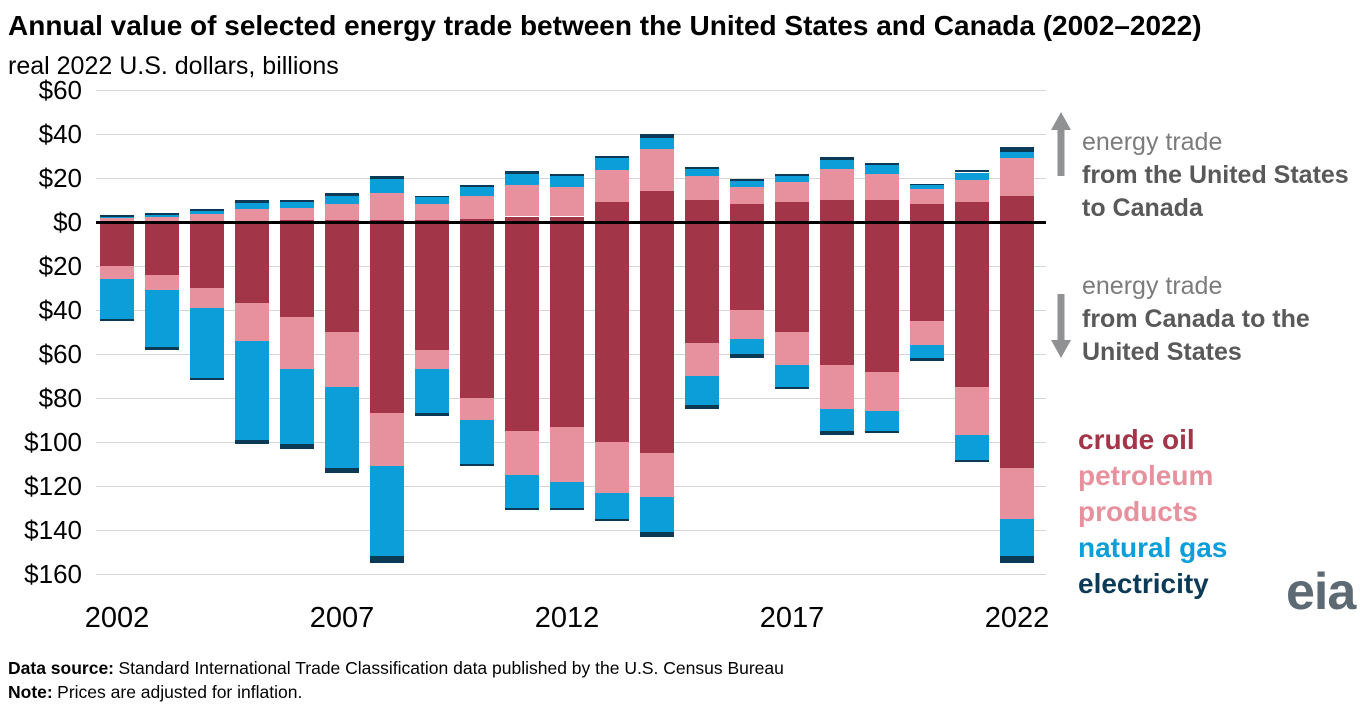 Image resolution: width=1360 pixels, height=714 pixels. What do you see at coordinates (702, 168) in the screenshot?
I see `bar-segment-2015-up-electricity` at bounding box center [702, 168].